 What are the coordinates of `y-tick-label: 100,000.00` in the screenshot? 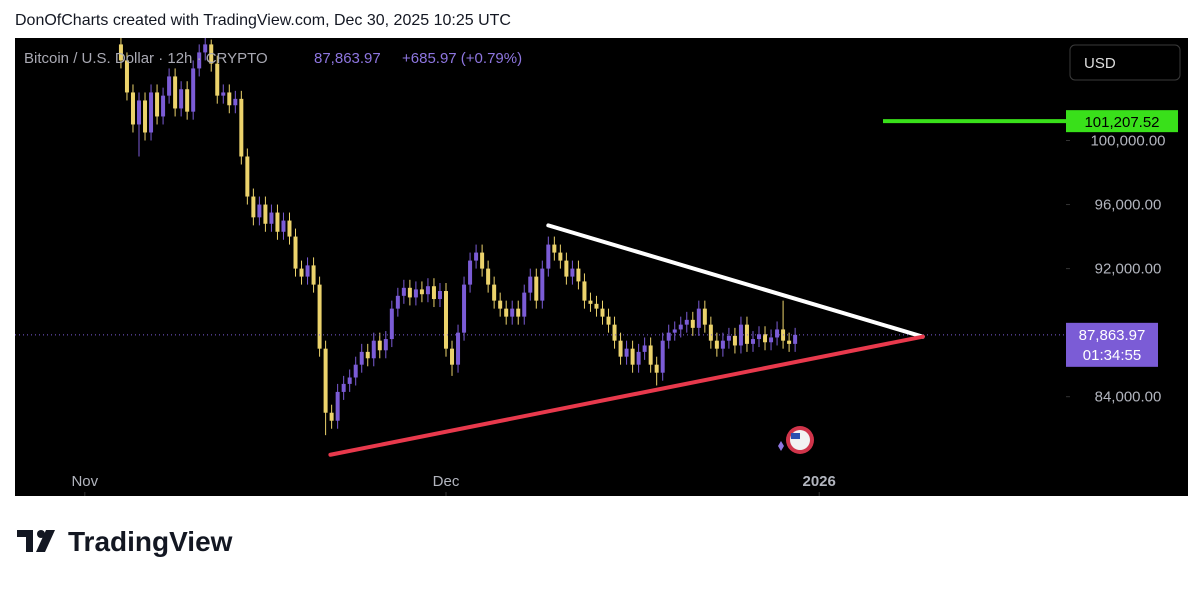 It's located at (1127, 140).